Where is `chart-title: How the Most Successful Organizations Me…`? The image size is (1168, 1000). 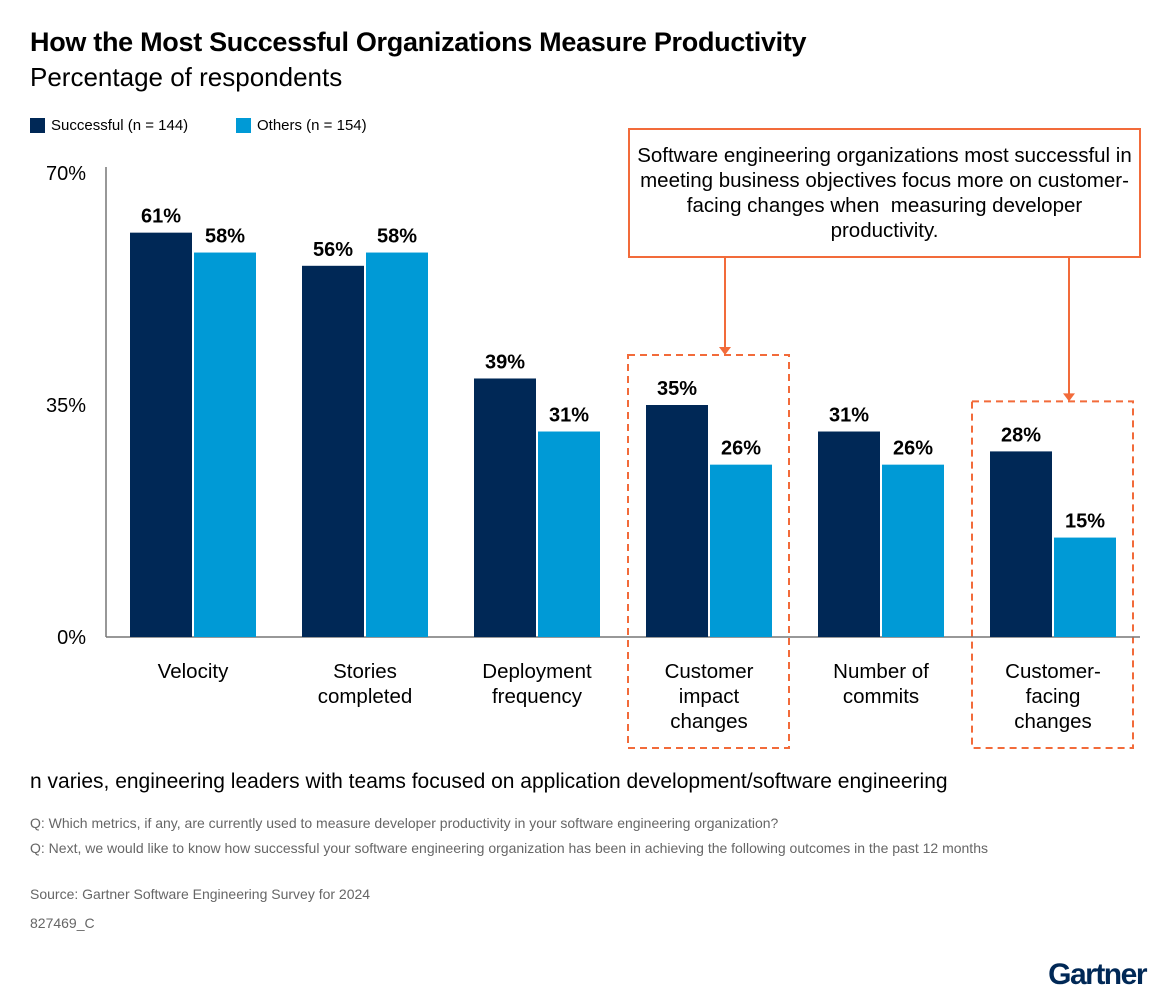
chart-title: How the Most Successful Organizations Me… is located at coordinates (418, 42).